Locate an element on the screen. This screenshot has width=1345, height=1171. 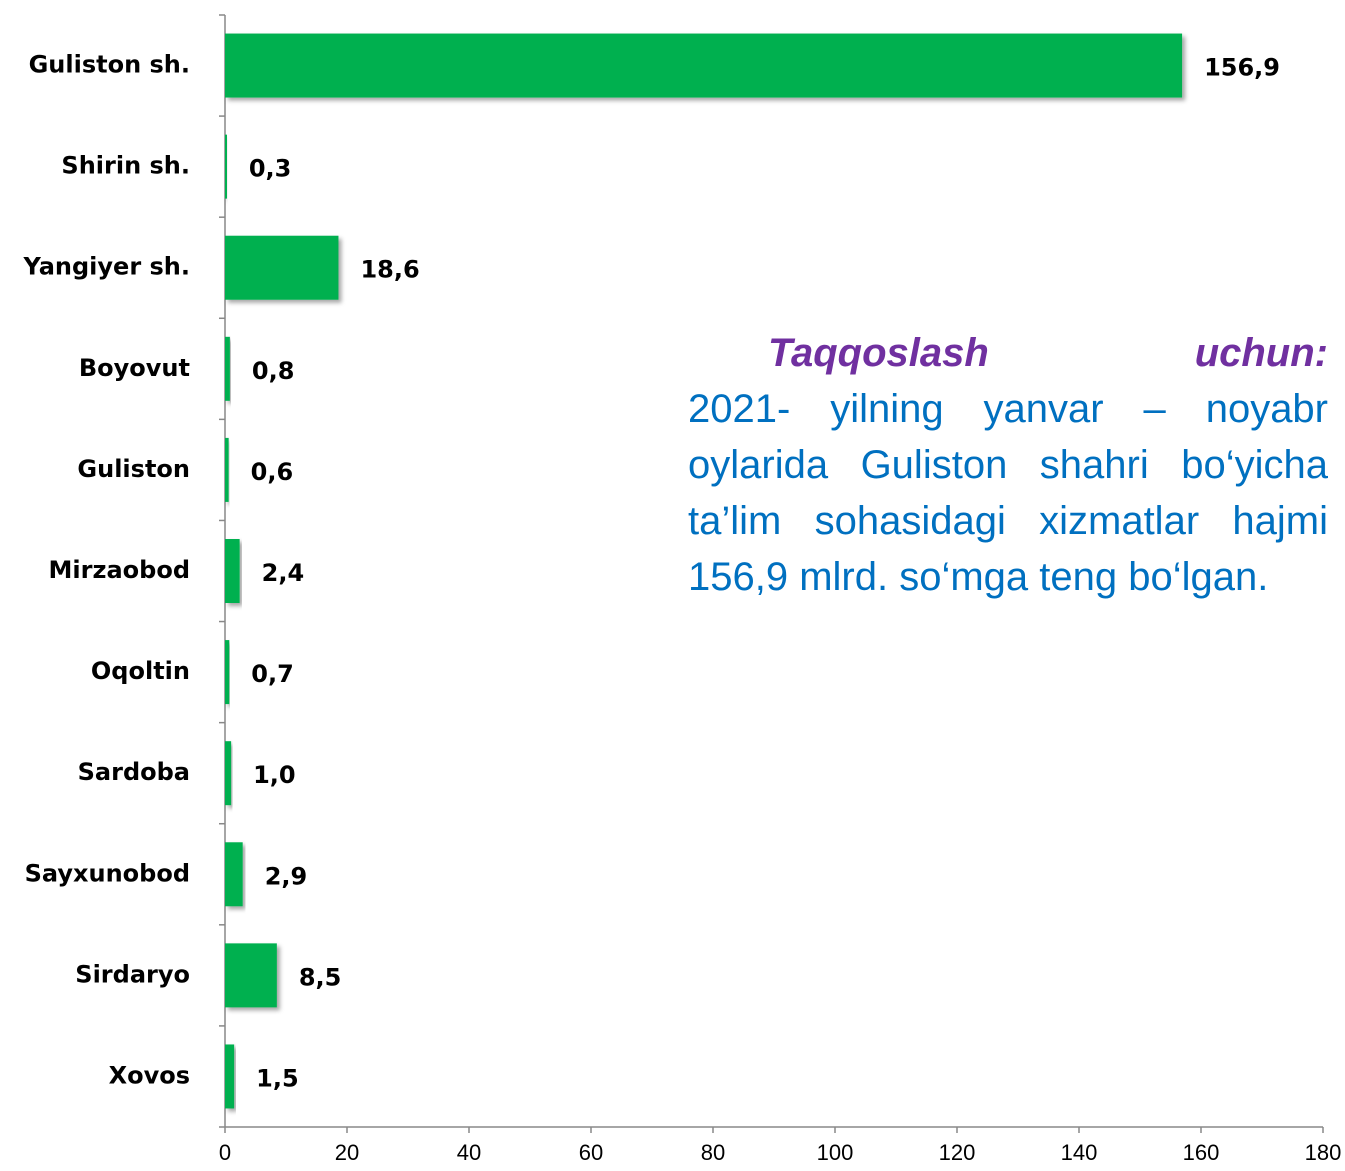
value-label: 18,6 is located at coordinates (389, 270).